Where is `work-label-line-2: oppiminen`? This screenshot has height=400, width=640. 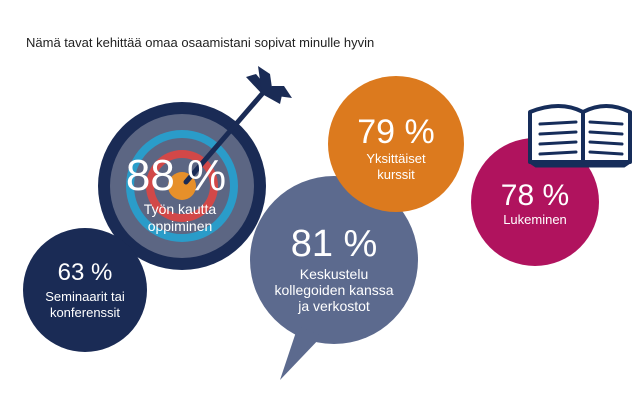
work-label-line-2: oppiminen is located at coordinates (180, 226).